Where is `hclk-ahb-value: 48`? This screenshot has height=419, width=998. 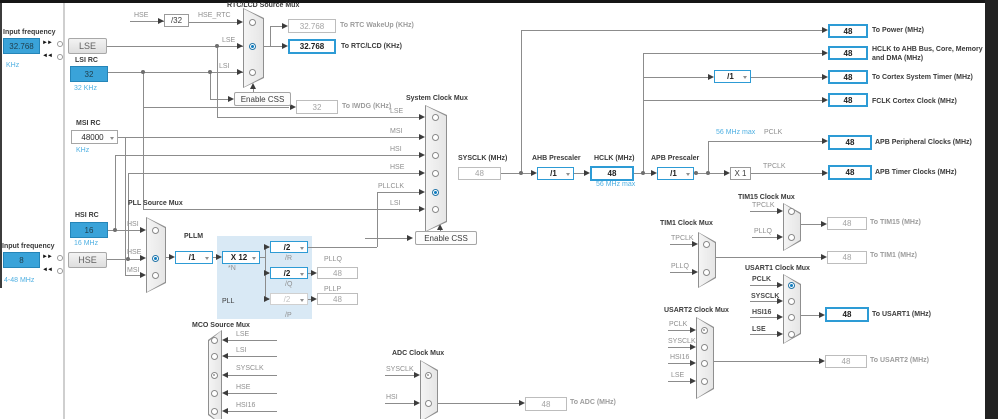 hclk-ahb-value: 48 is located at coordinates (848, 53).